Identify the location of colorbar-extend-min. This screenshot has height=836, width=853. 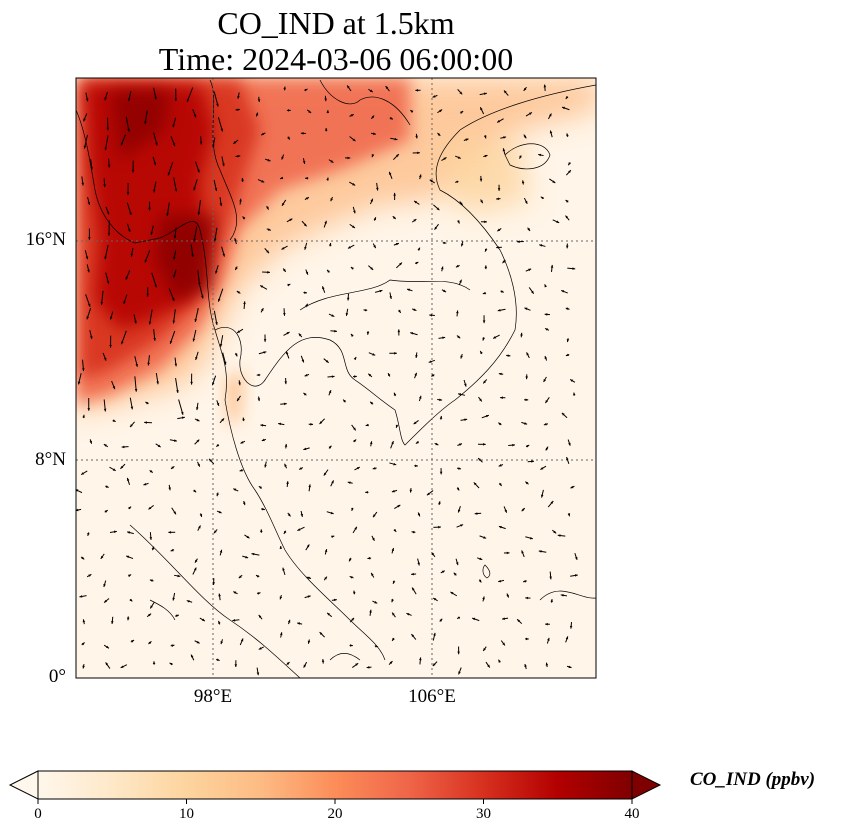
(23, 785).